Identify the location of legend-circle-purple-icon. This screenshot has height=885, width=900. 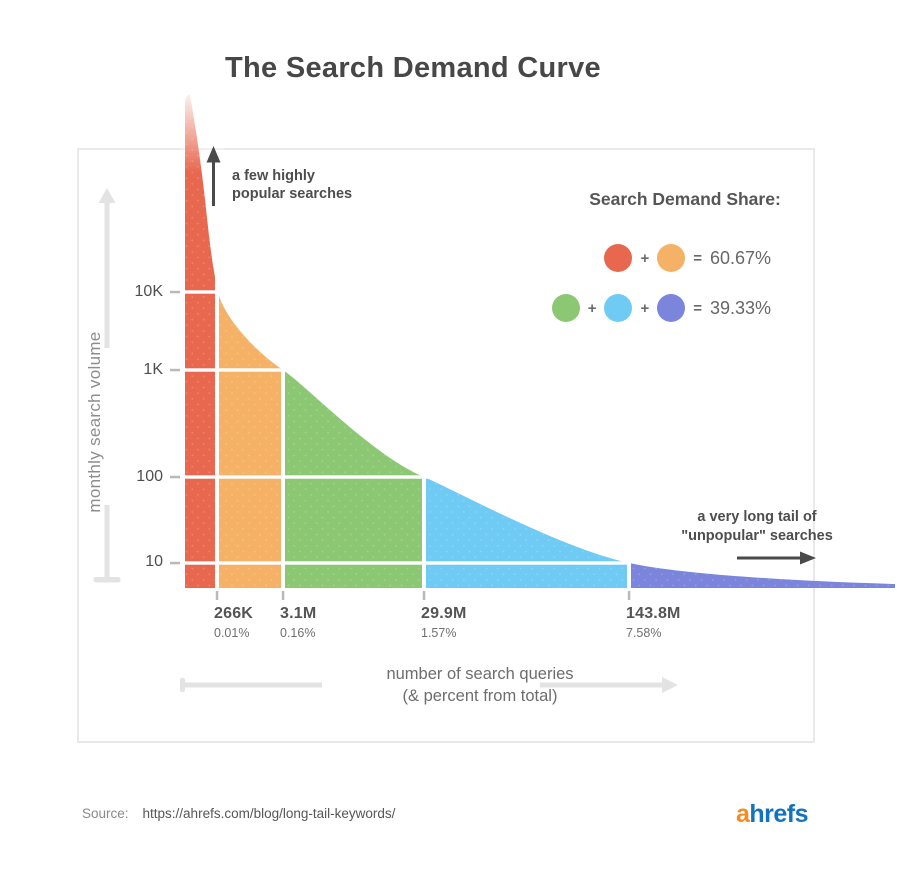
(671, 308).